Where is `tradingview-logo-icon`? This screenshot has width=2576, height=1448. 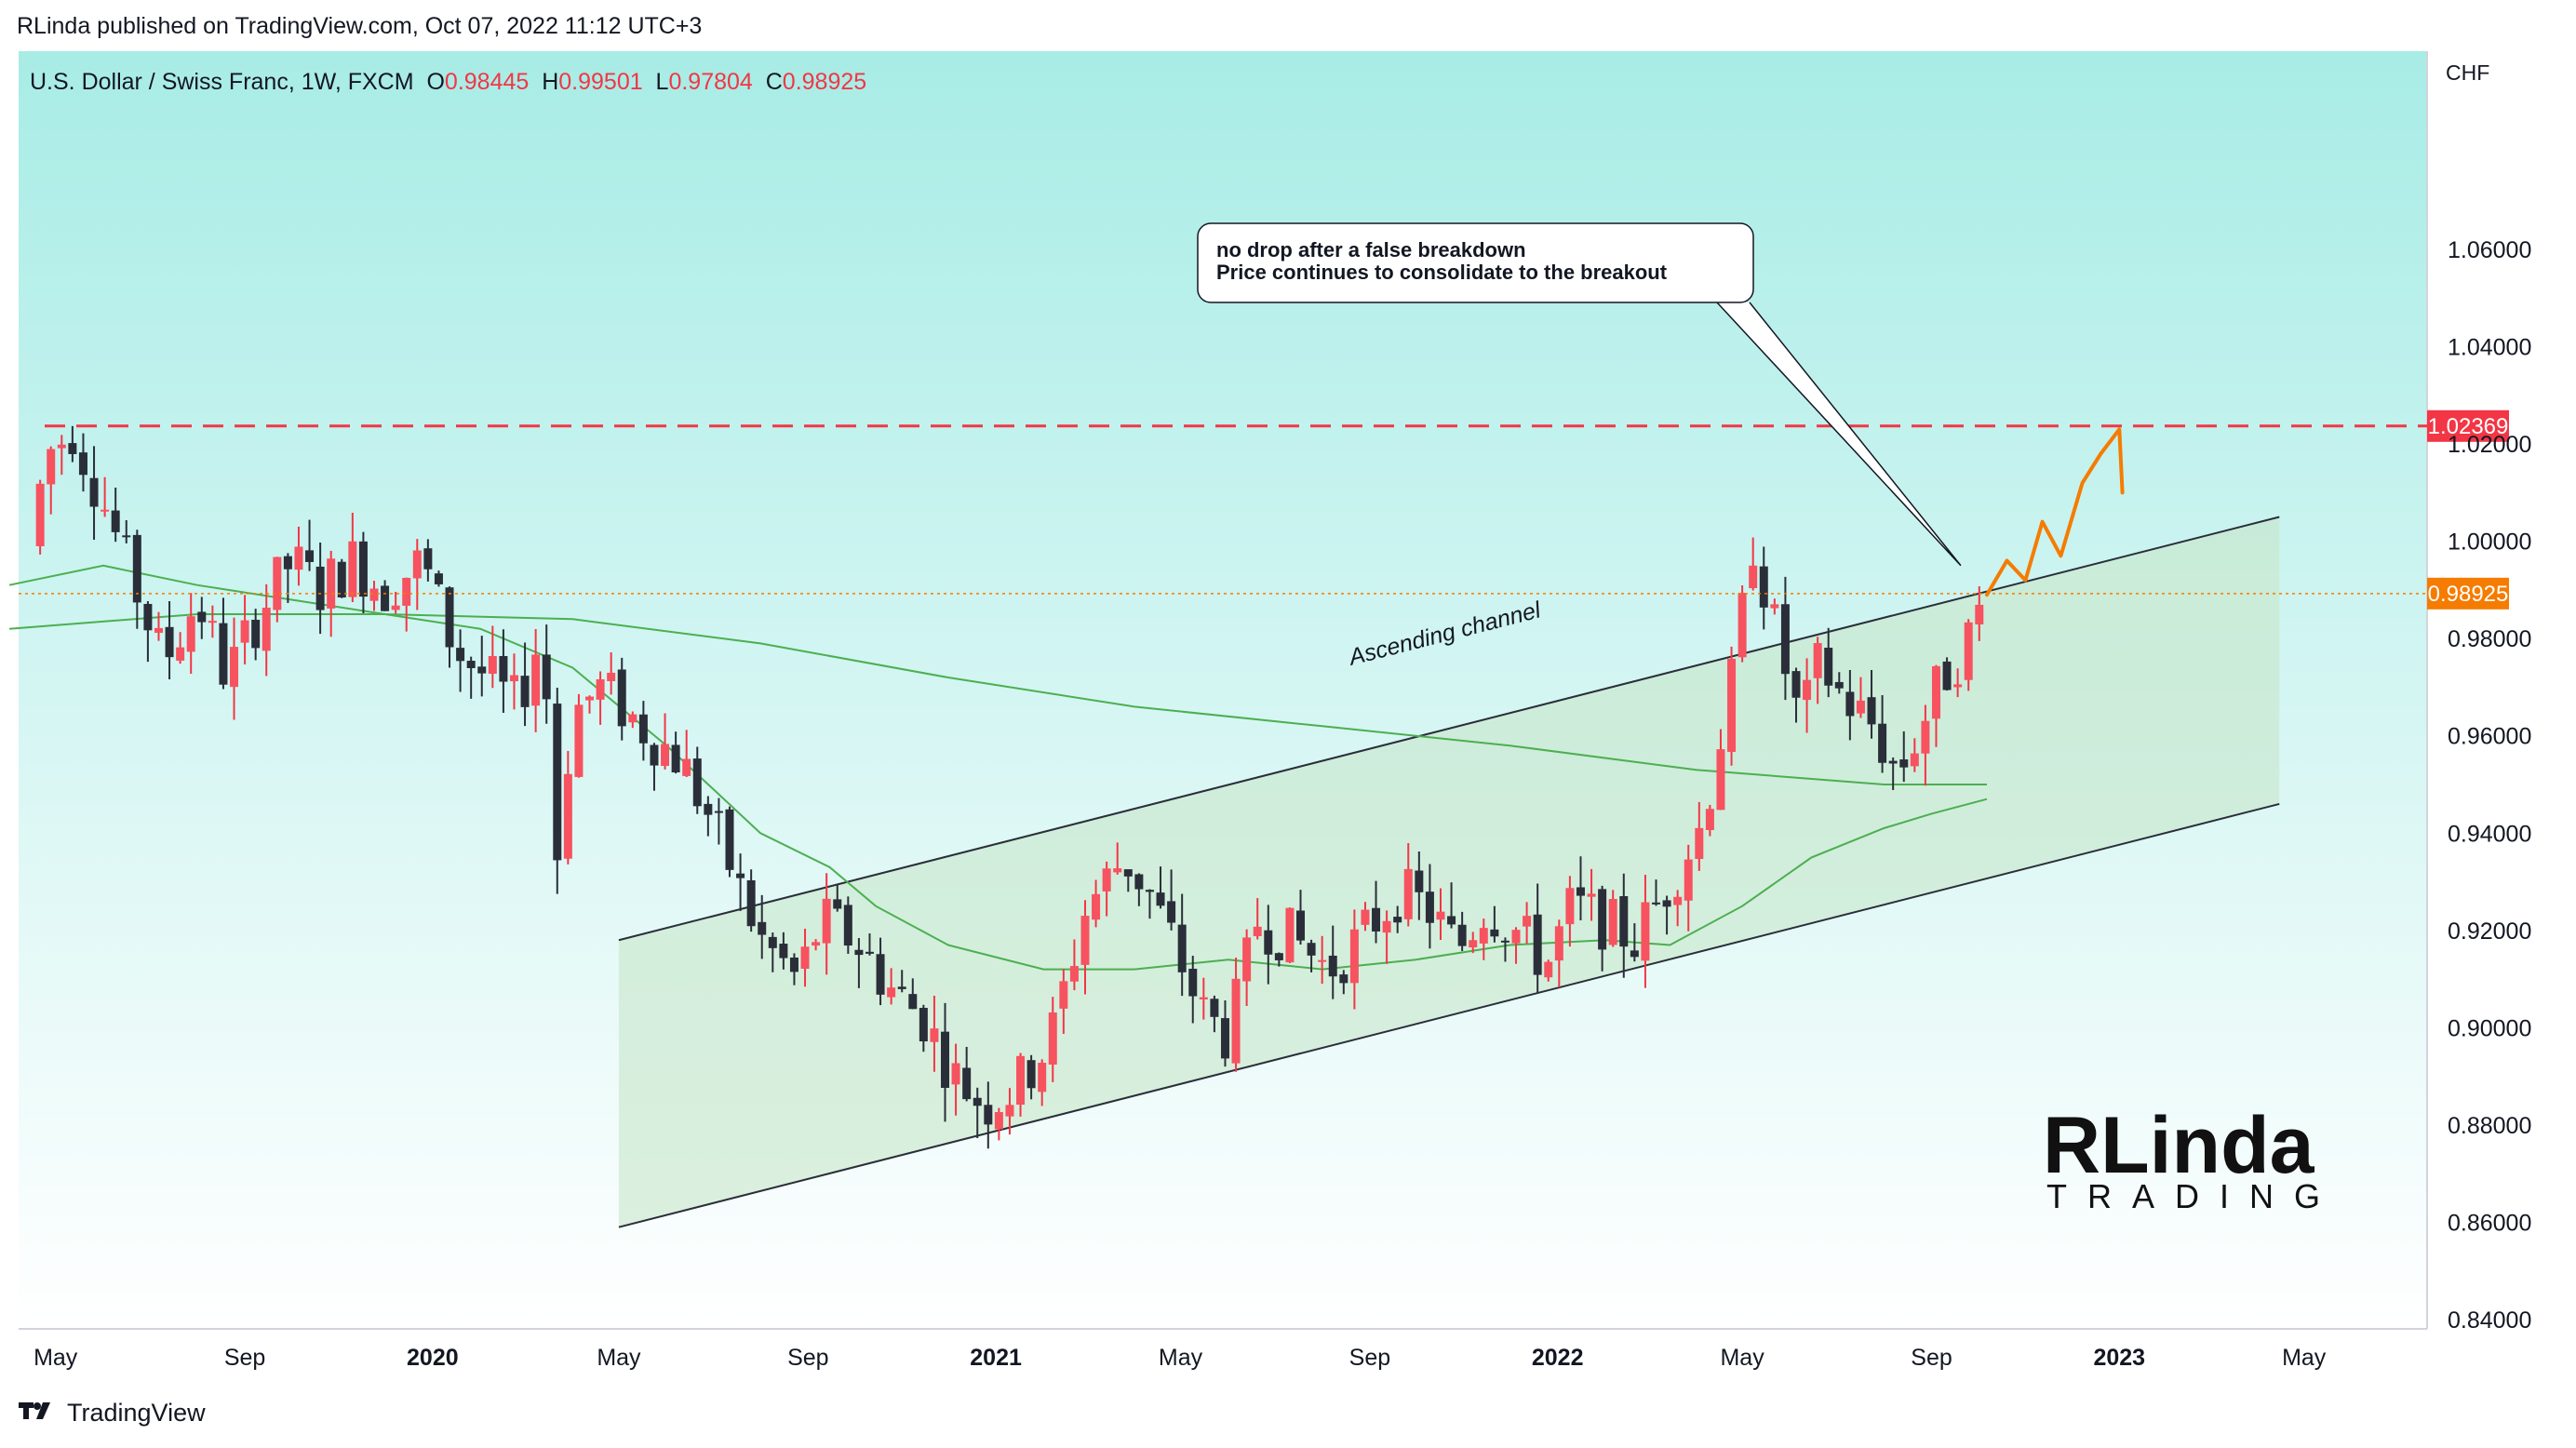 tradingview-logo-icon is located at coordinates (38, 1413).